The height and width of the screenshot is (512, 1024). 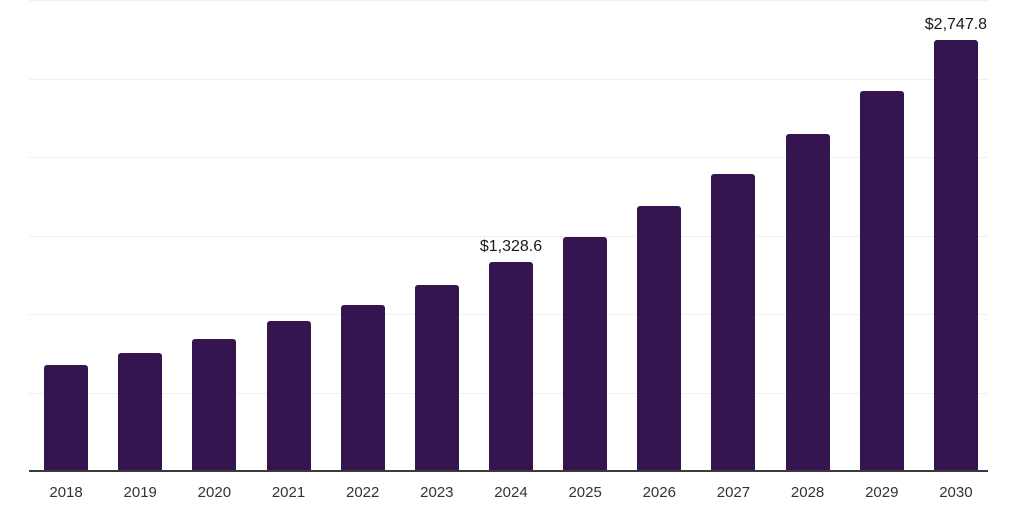 What do you see at coordinates (288, 396) in the screenshot?
I see `bar-2021` at bounding box center [288, 396].